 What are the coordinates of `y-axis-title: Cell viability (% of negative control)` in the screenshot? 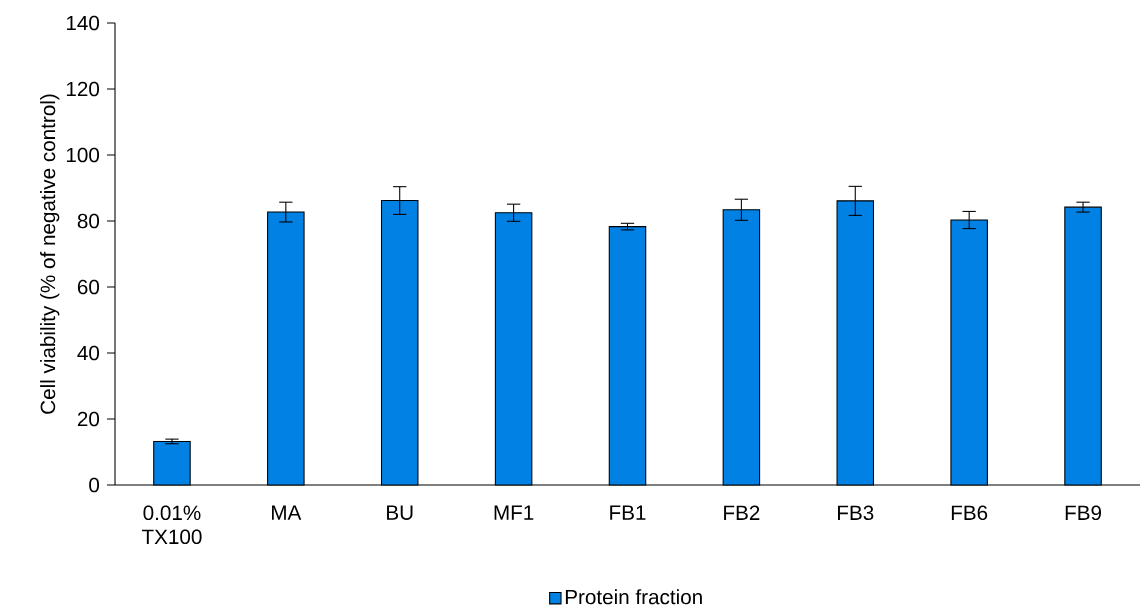 It's located at (50, 254).